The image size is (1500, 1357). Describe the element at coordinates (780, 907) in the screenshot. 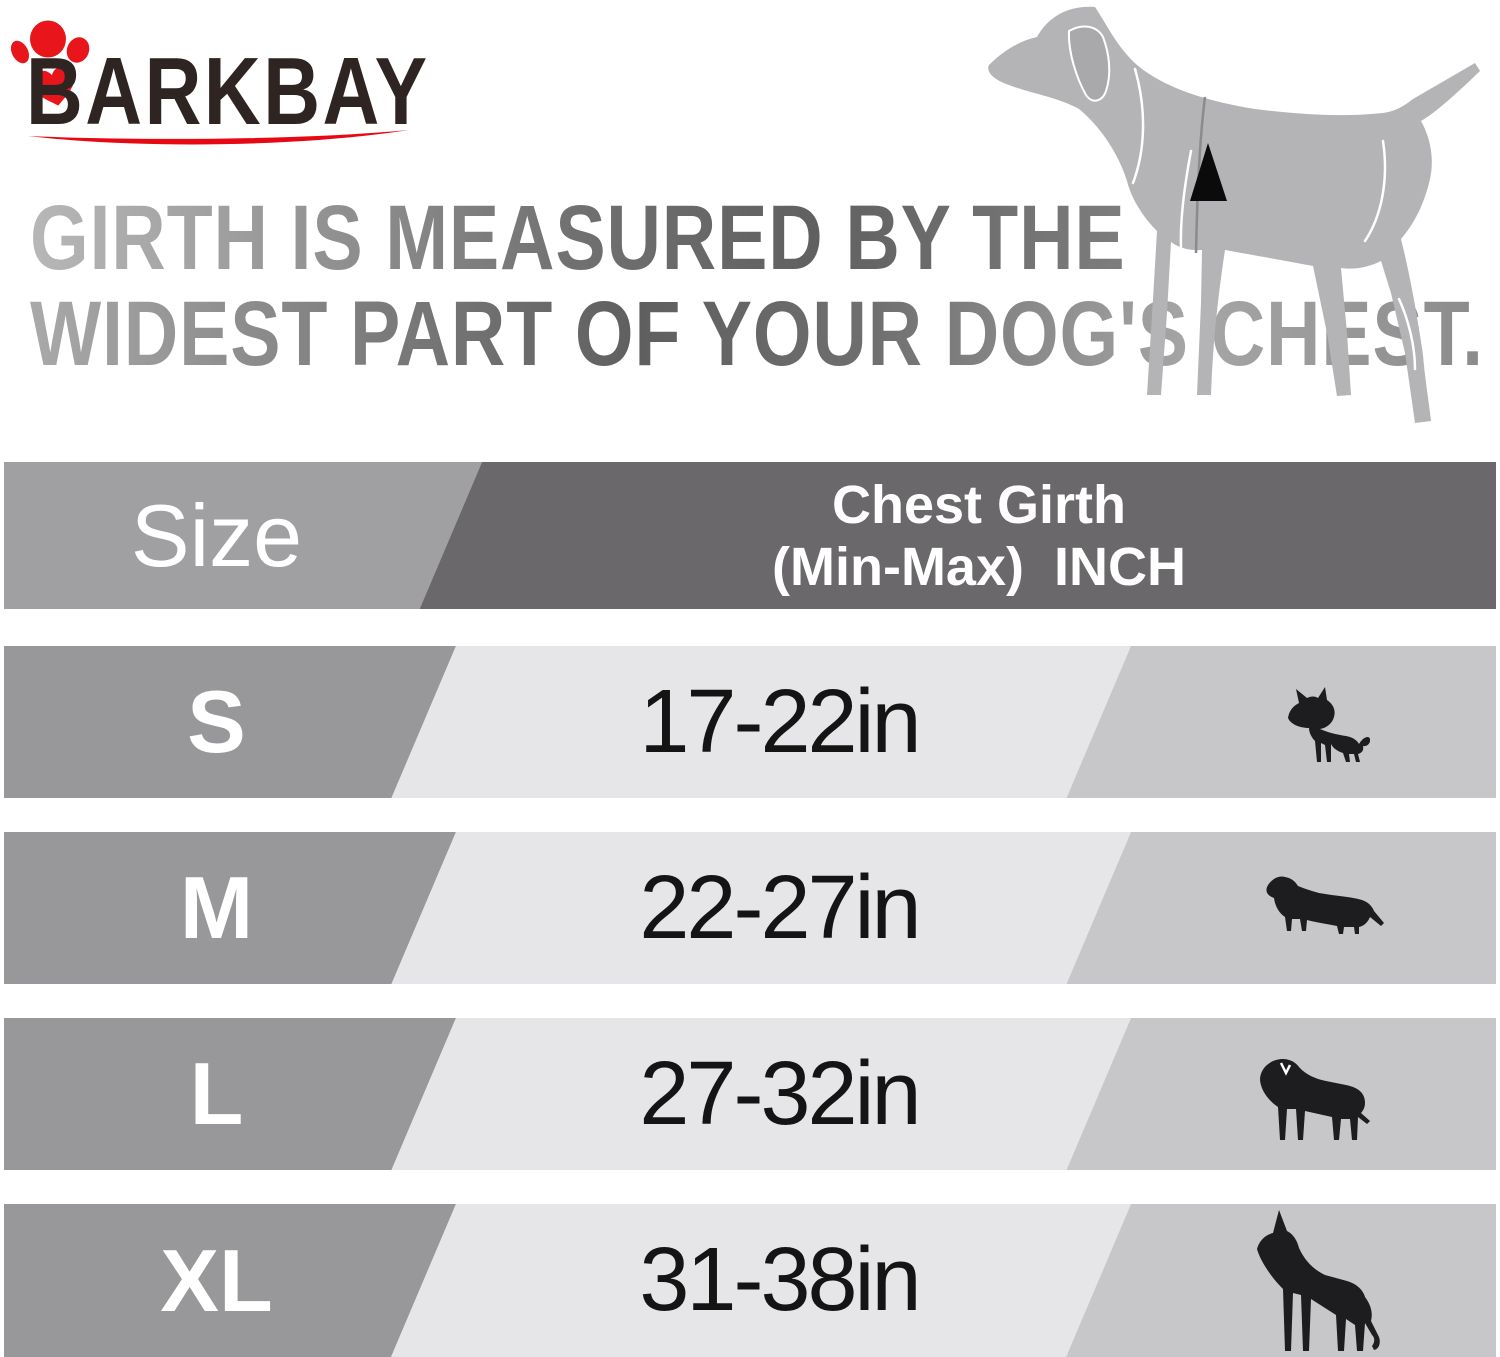

I see `row-girth-value: 22-27in` at that location.